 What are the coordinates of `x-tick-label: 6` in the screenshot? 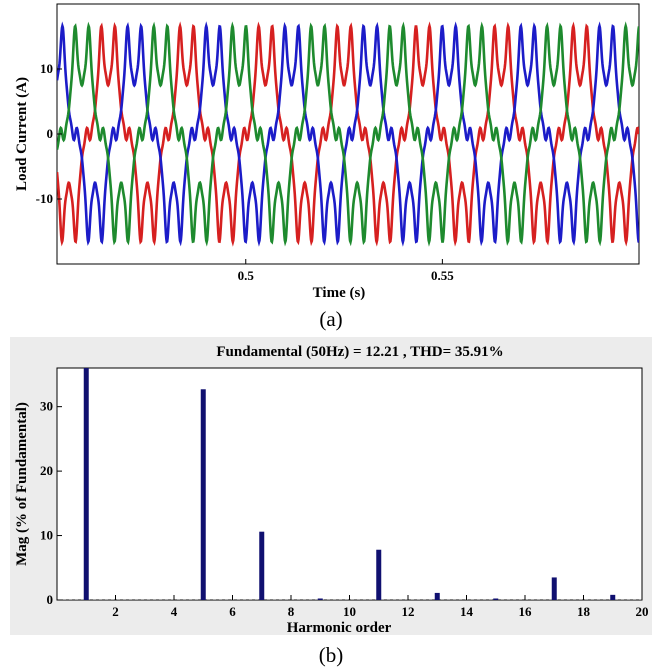 It's located at (232, 611).